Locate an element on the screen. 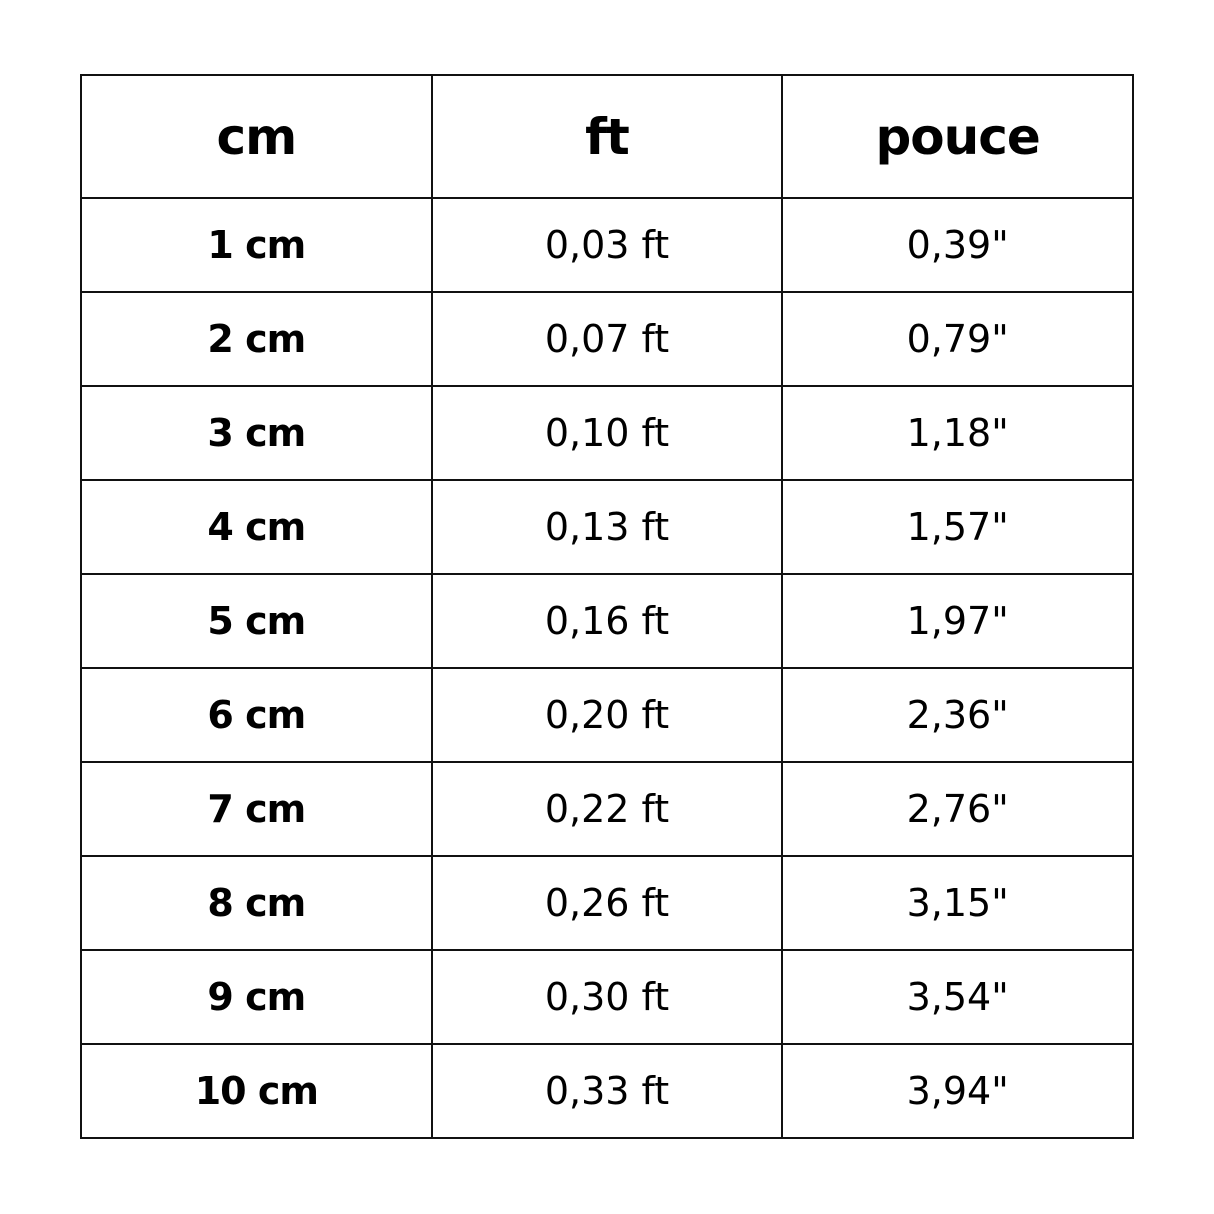 This screenshot has height=1214, width=1214. cell-ft: 0,07 ft is located at coordinates (607, 339).